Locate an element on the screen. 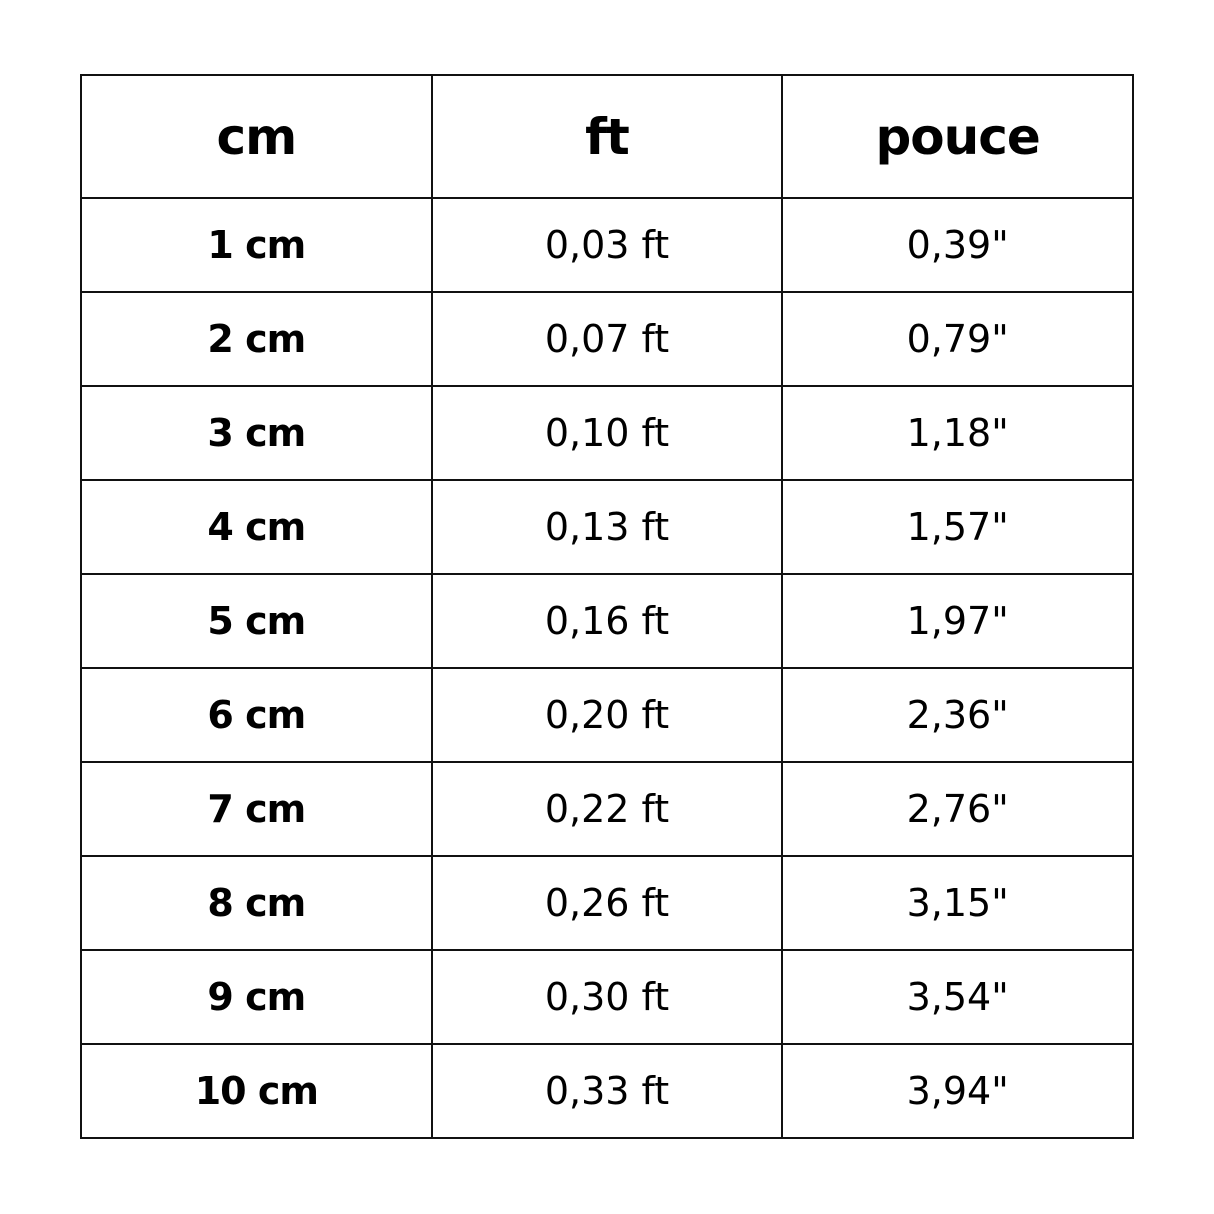 This screenshot has height=1214, width=1214. cell-ft: 0,07 ft is located at coordinates (607, 339).